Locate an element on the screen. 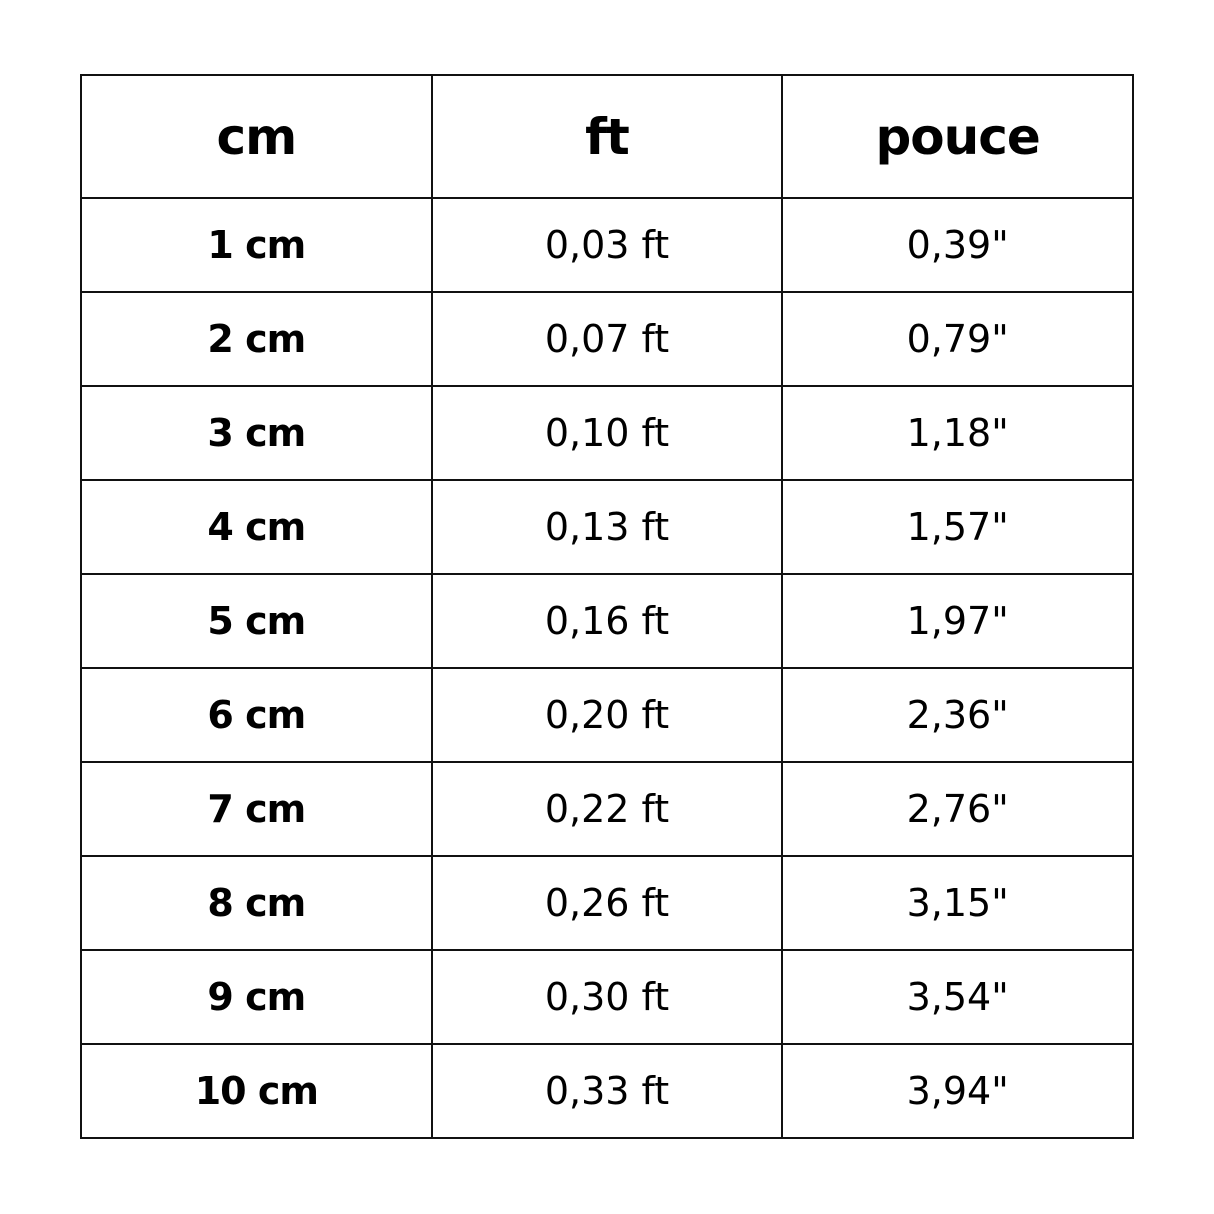 This screenshot has height=1214, width=1214. cell-ft: 0,07 ft is located at coordinates (607, 339).